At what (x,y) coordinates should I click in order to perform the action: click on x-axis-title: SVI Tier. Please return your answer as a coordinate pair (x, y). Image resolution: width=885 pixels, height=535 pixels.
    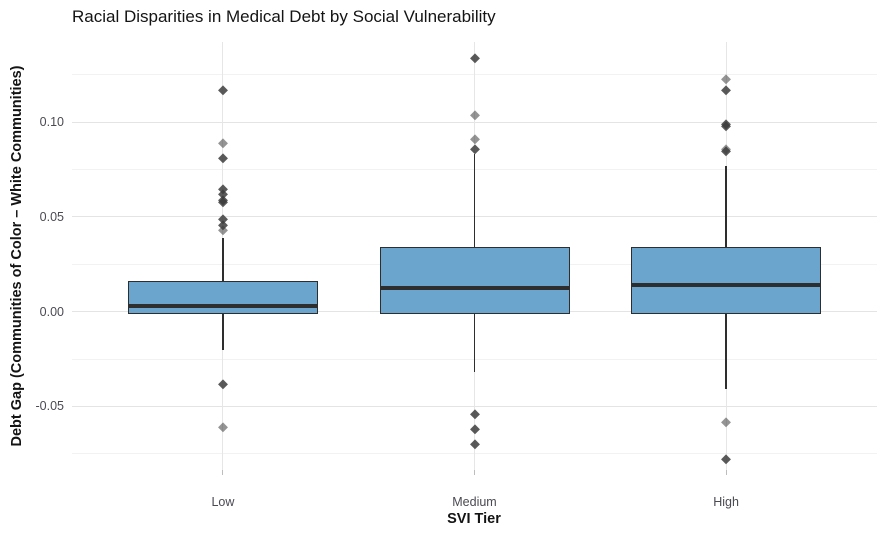
    Looking at the image, I should click on (474, 519).